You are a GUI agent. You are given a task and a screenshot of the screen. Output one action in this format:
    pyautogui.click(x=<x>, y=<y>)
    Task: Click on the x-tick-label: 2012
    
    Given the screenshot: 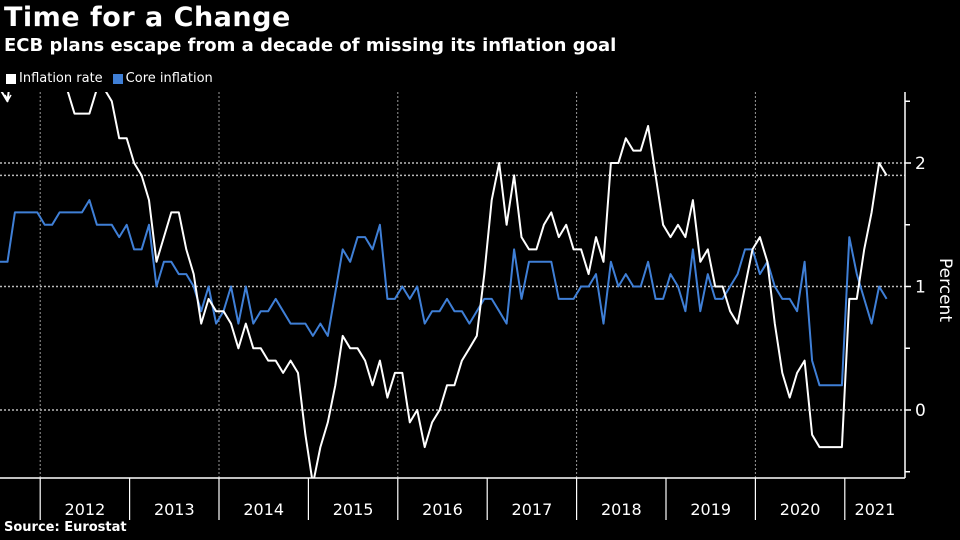 What is the action you would take?
    pyautogui.click(x=85, y=509)
    